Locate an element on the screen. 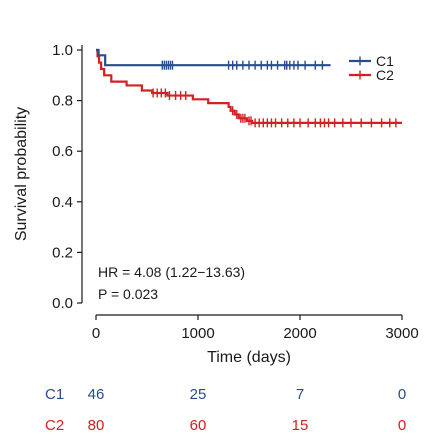 The image size is (431, 447). survival-line-c2 is located at coordinates (249, 86).